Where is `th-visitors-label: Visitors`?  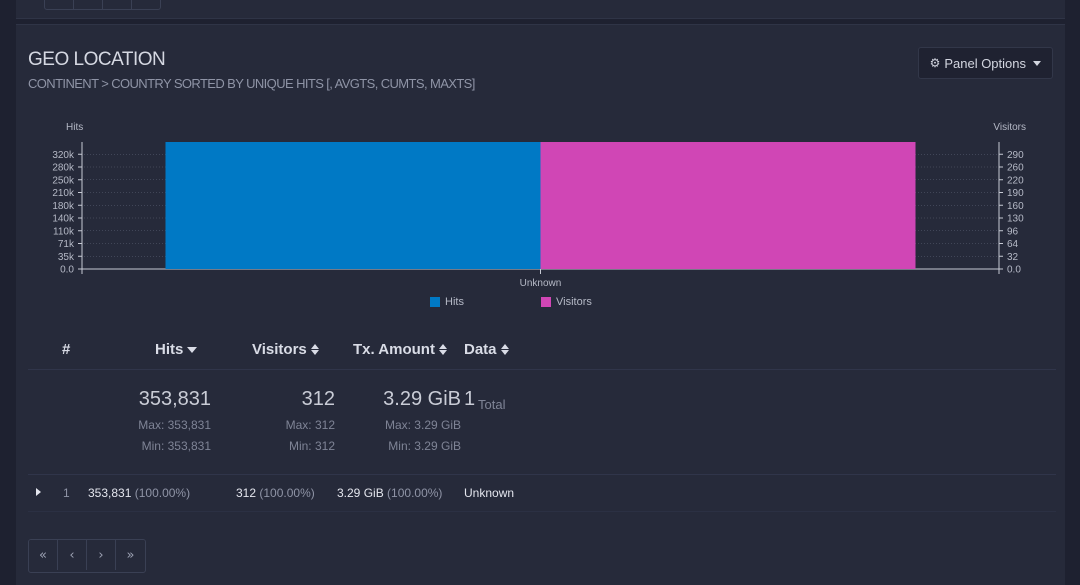
th-visitors-label: Visitors is located at coordinates (279, 349).